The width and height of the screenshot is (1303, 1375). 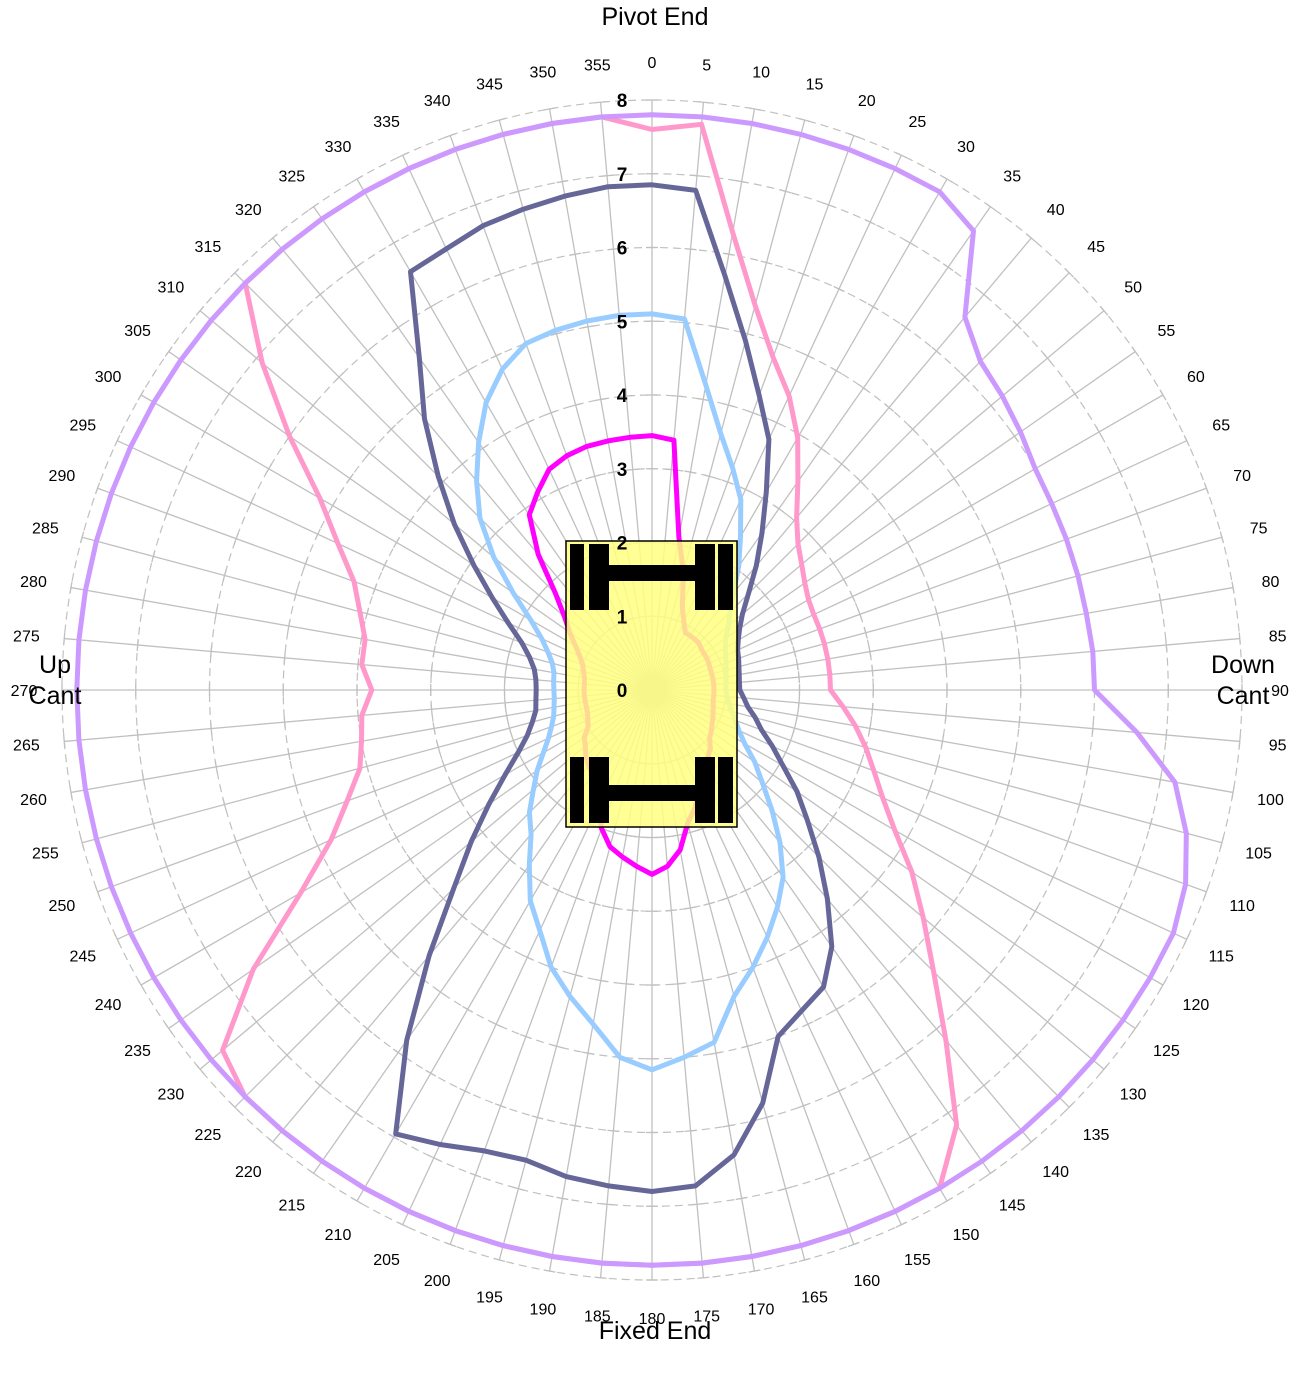 What do you see at coordinates (761, 73) in the screenshot?
I see `angle-tick-label: 10` at bounding box center [761, 73].